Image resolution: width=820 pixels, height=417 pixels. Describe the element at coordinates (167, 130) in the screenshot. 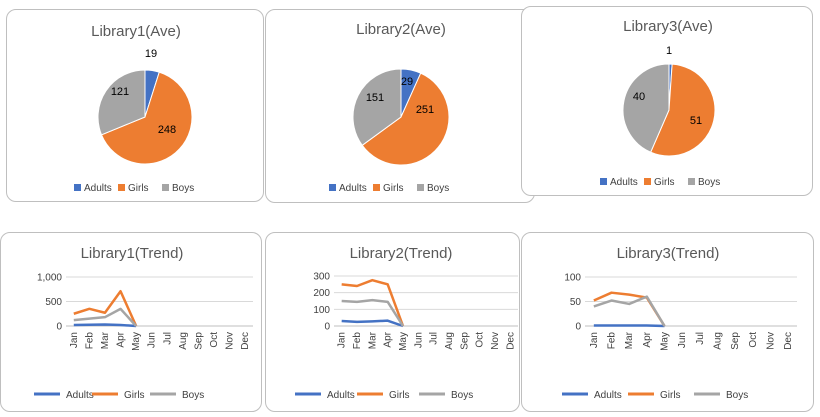

I see `data-label-girls: 248` at that location.